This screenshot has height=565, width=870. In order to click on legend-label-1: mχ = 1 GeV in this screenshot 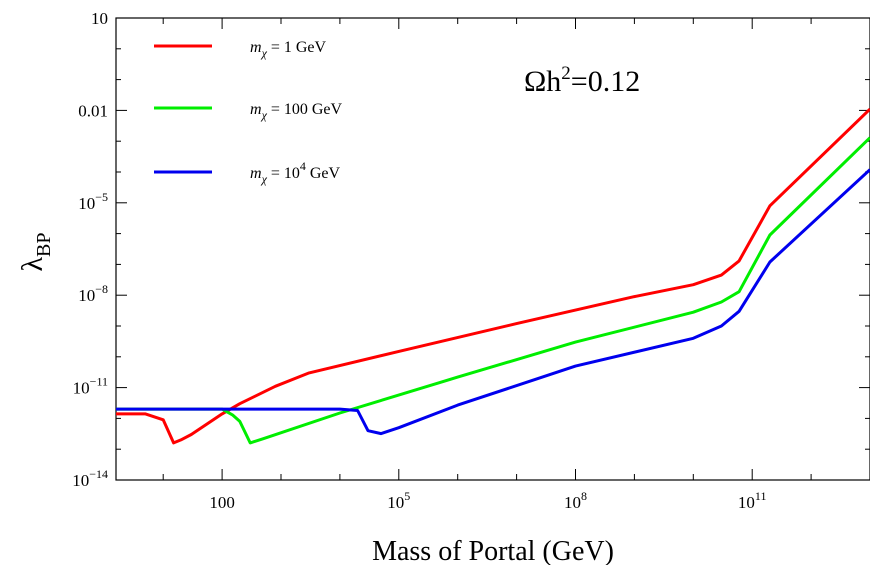, I will do `click(288, 49)`.